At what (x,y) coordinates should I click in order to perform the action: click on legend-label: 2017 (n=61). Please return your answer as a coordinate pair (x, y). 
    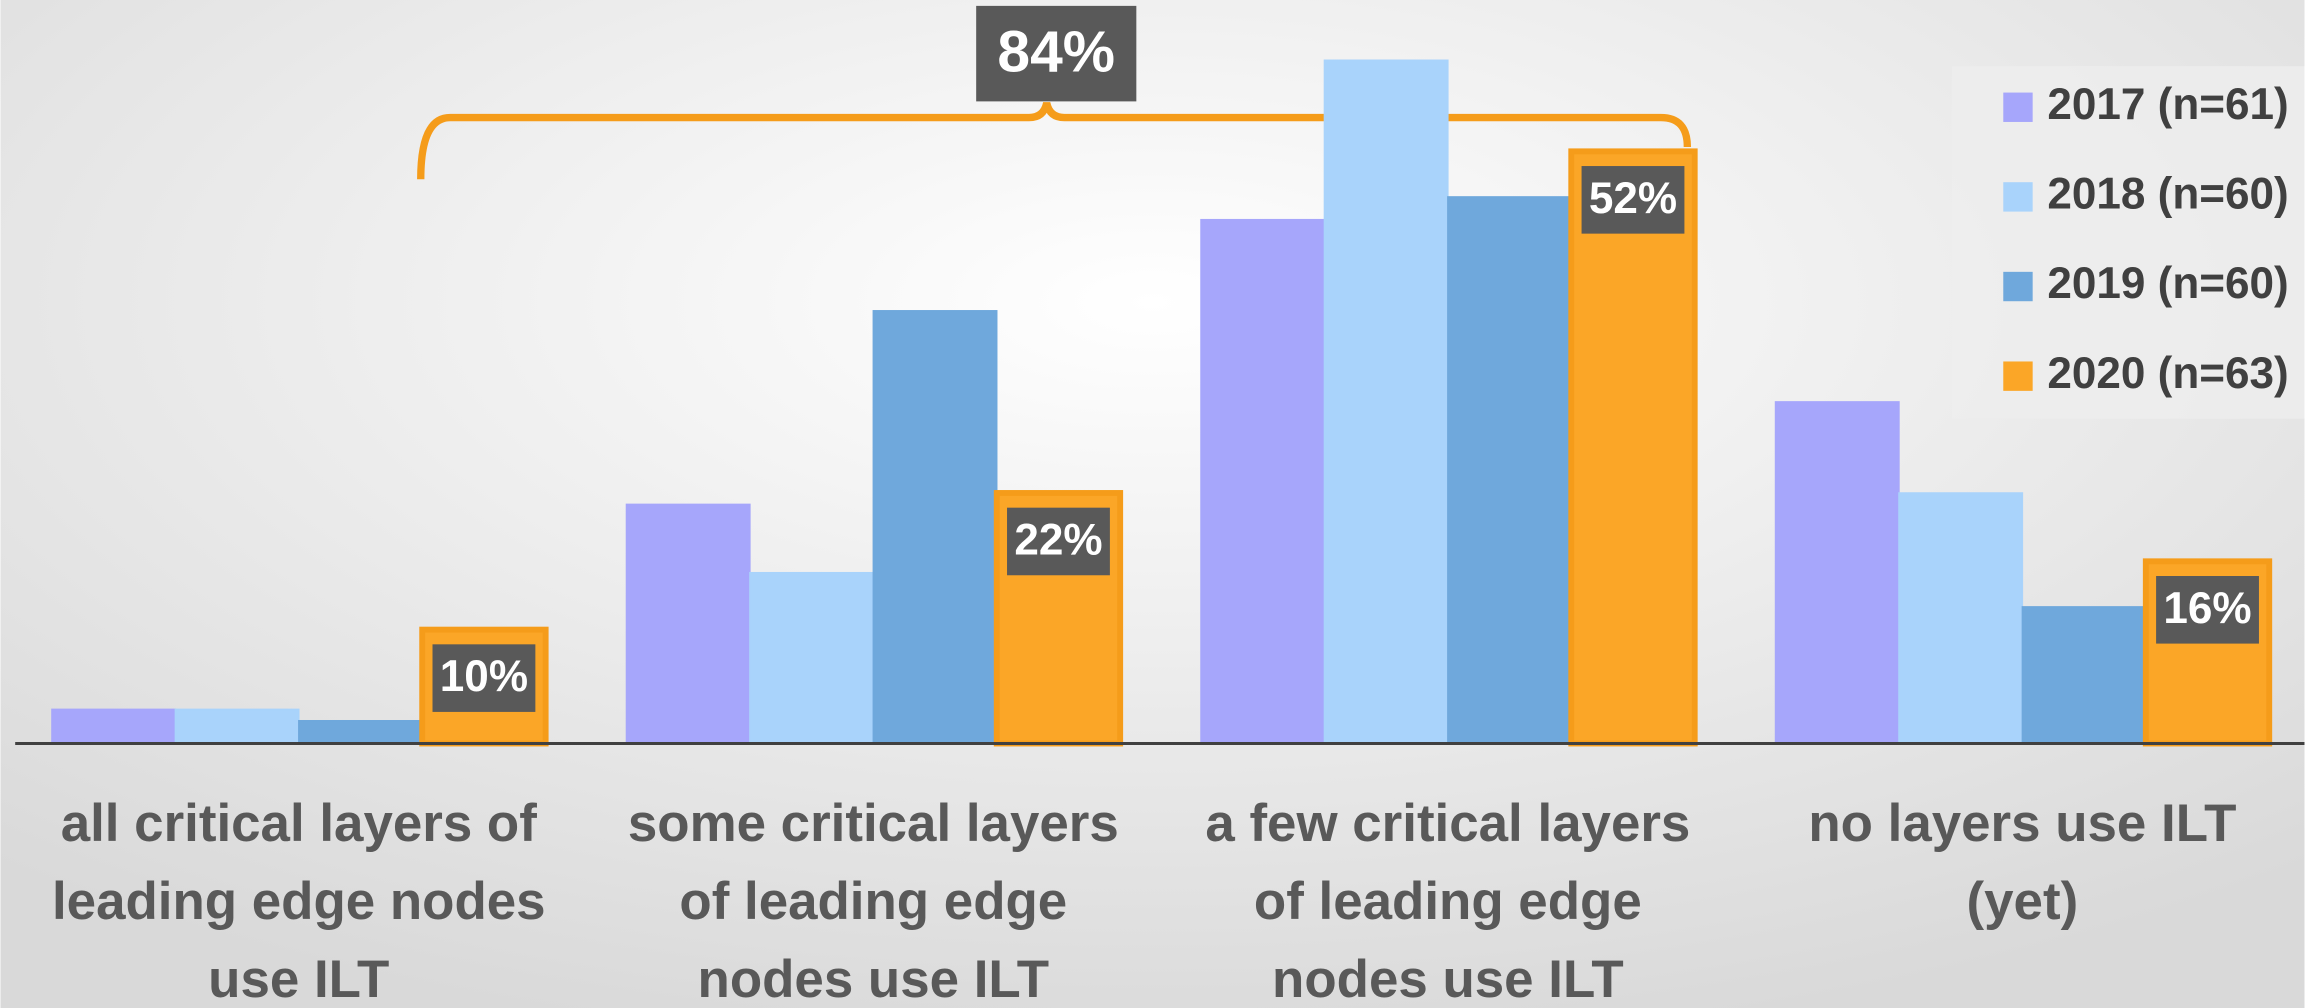
    Looking at the image, I should click on (2167, 104).